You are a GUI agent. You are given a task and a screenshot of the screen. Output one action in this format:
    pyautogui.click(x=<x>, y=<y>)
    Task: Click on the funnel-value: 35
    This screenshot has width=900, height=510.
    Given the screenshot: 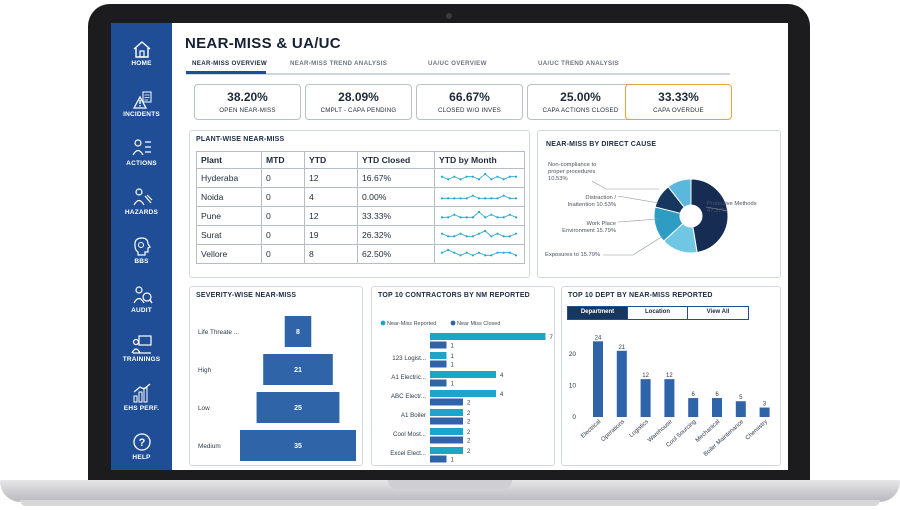 What is the action you would take?
    pyautogui.click(x=298, y=446)
    